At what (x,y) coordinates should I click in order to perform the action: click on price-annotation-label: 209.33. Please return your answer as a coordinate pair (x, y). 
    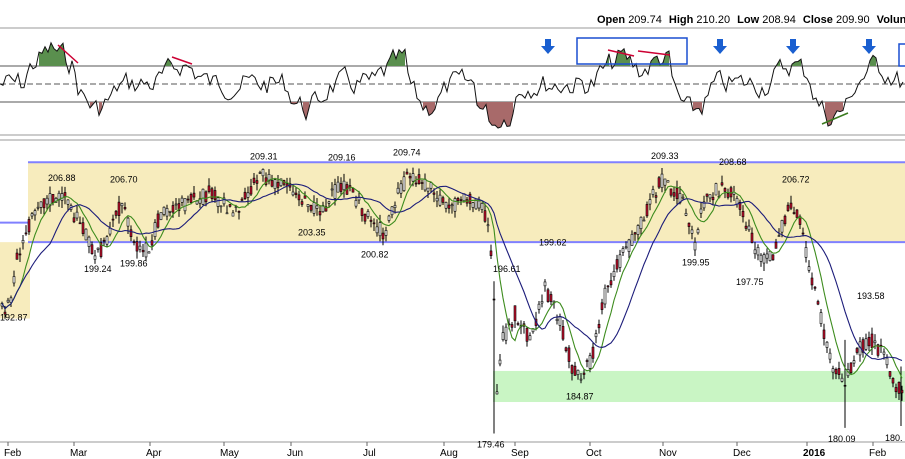
    Looking at the image, I should click on (665, 156).